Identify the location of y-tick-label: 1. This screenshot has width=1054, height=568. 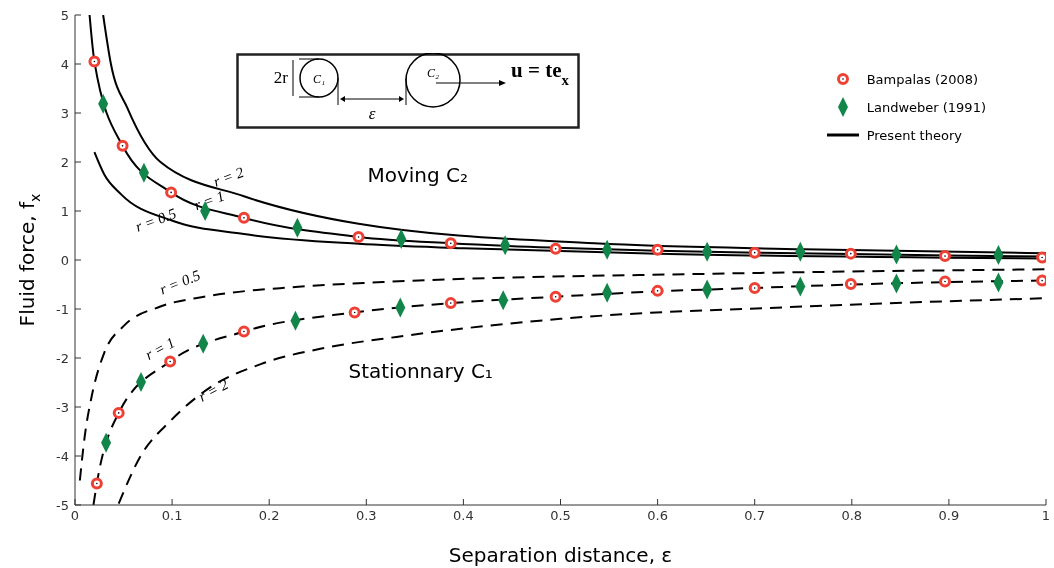
(64, 211).